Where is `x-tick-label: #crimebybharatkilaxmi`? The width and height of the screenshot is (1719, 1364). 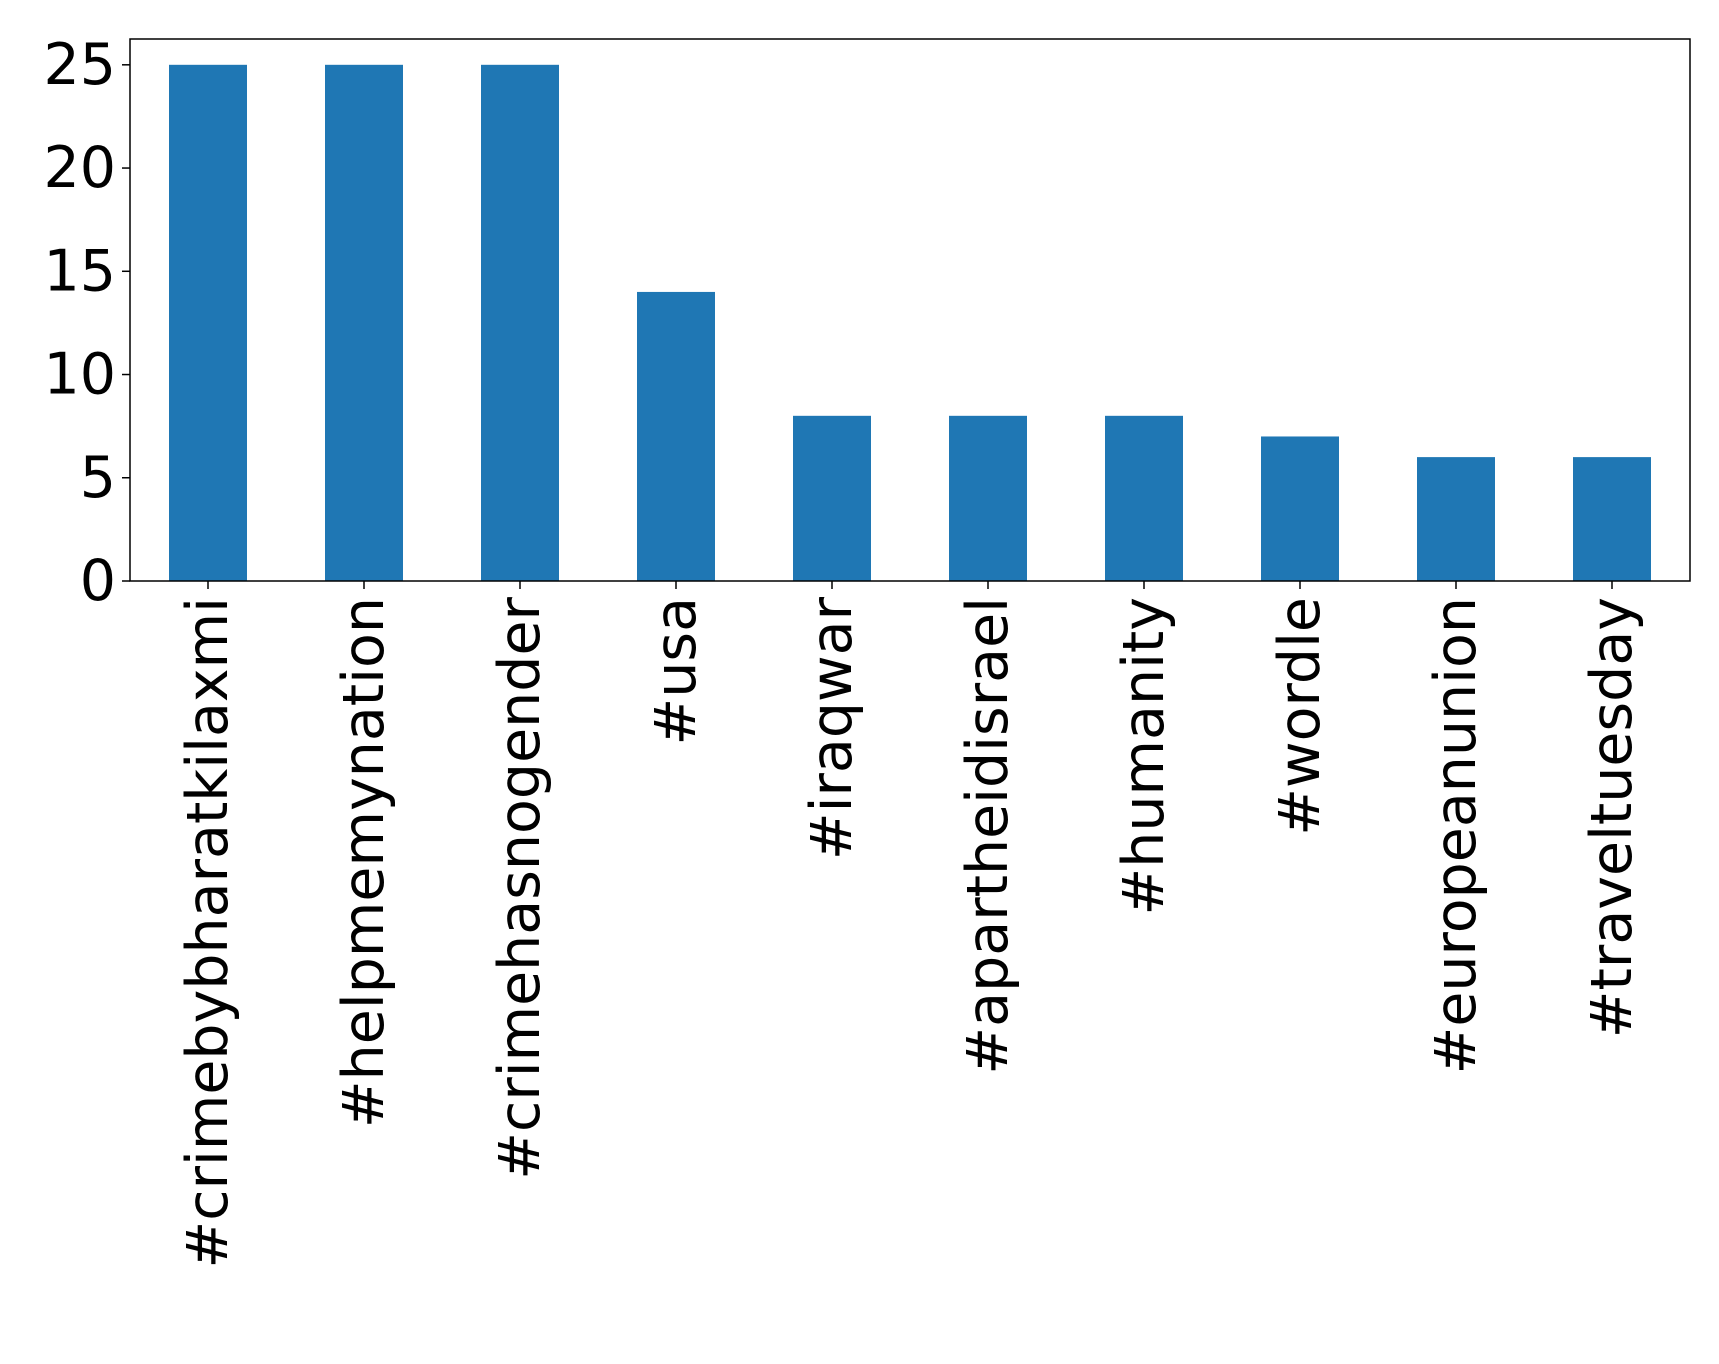 x-tick-label: #crimebybharatkilaxmi is located at coordinates (208, 933).